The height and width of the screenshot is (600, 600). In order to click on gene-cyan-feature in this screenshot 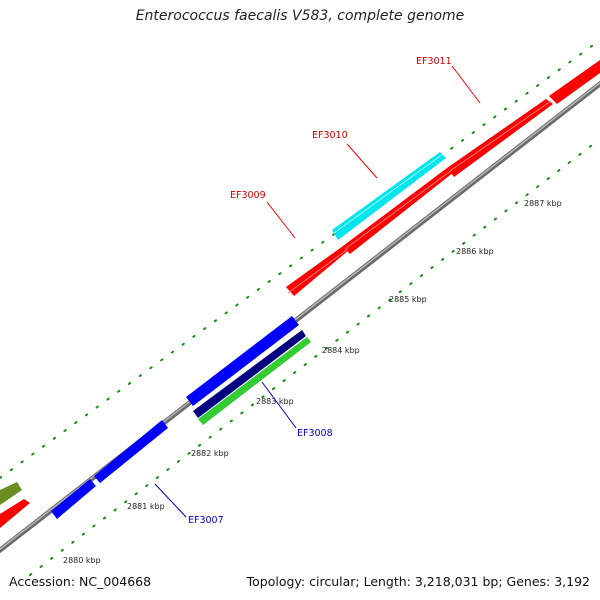, I will do `click(389, 196)`.